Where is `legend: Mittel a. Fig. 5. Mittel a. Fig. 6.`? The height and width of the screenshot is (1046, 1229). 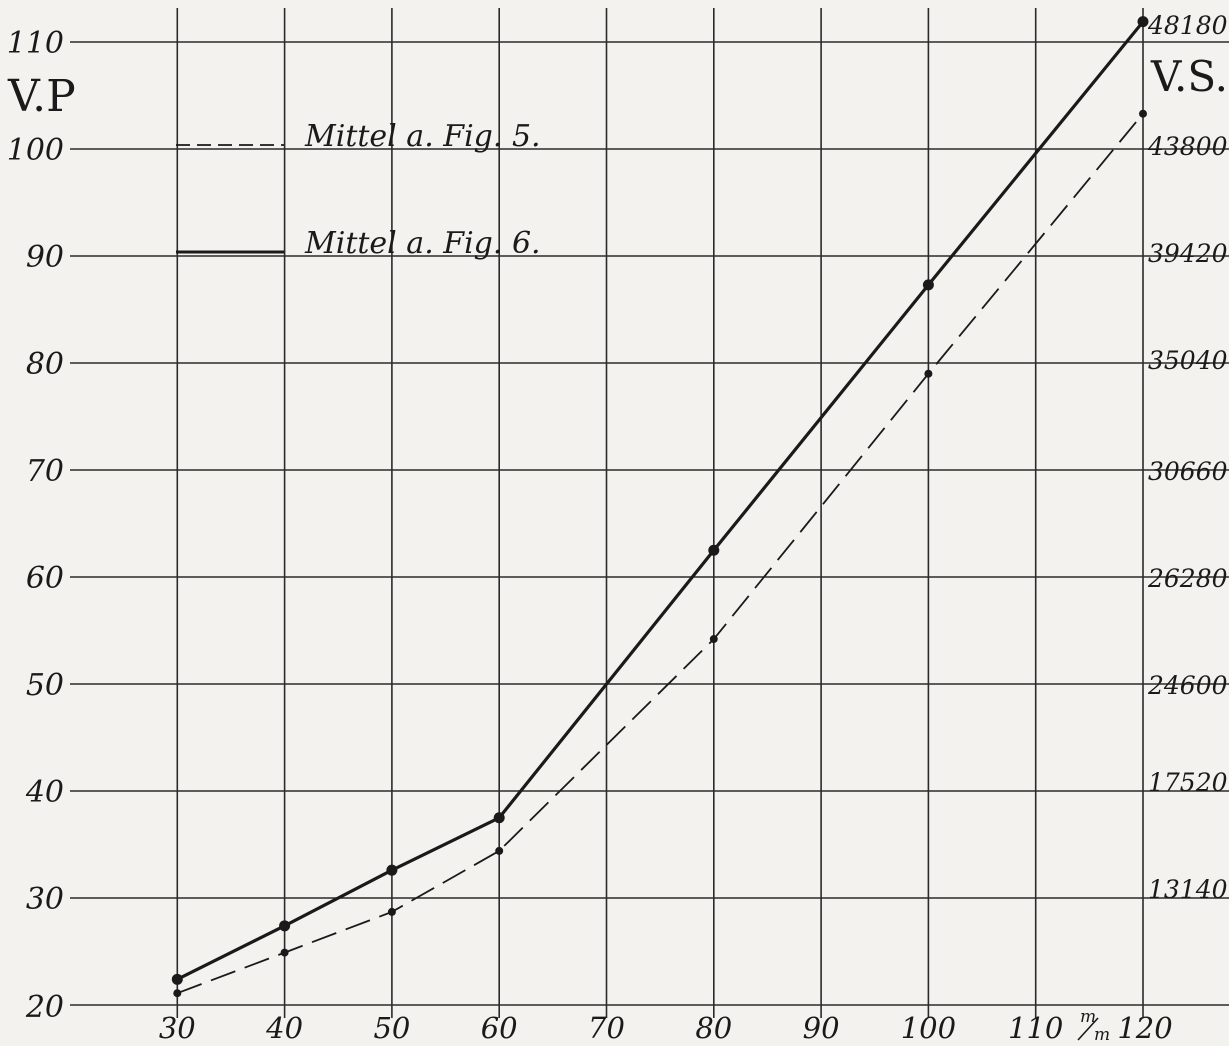
legend: Mittel a. Fig. 5. Mittel a. Fig. 6. is located at coordinates (358, 190).